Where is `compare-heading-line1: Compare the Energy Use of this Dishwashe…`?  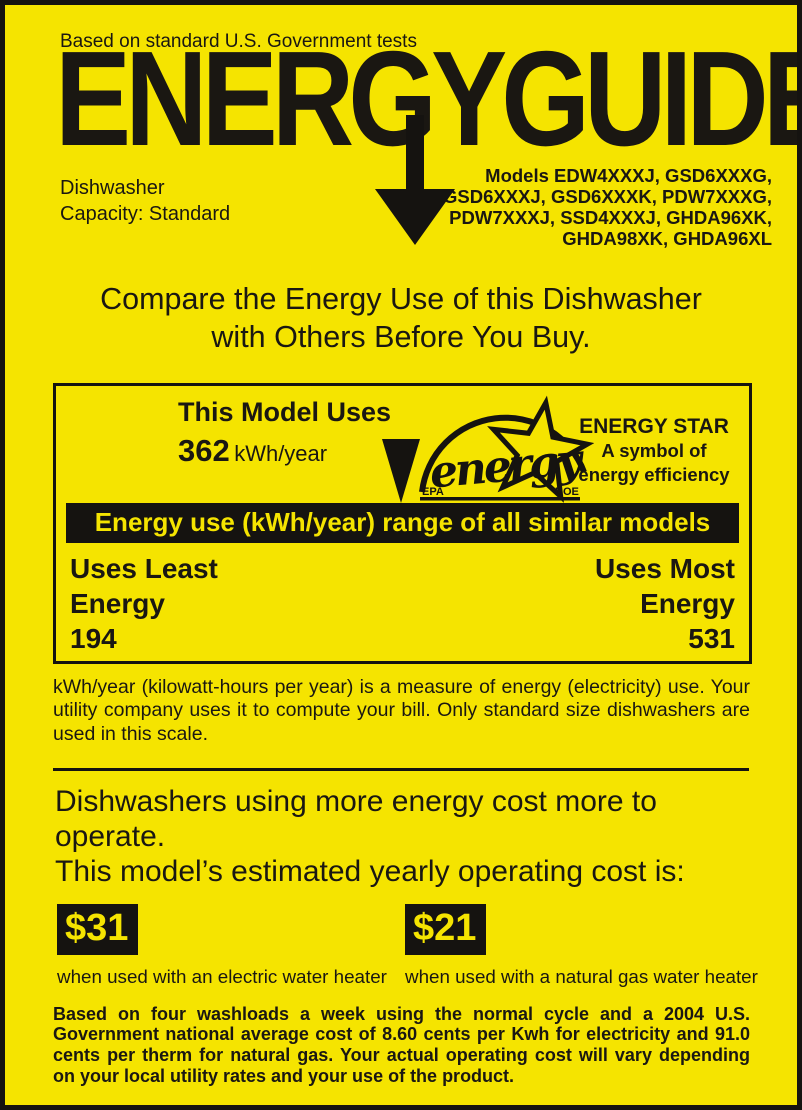
compare-heading-line1: Compare the Energy Use of this Dishwashe… is located at coordinates (401, 299).